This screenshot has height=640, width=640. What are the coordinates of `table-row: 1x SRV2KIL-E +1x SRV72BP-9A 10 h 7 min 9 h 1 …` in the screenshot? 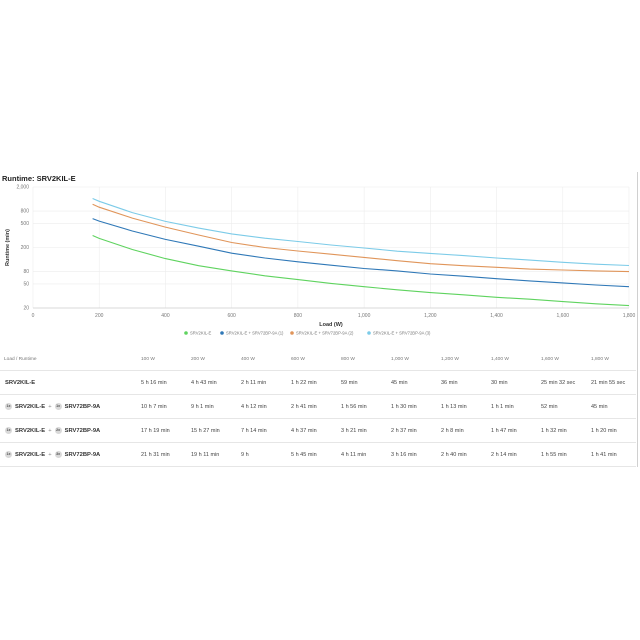 It's located at (318, 406).